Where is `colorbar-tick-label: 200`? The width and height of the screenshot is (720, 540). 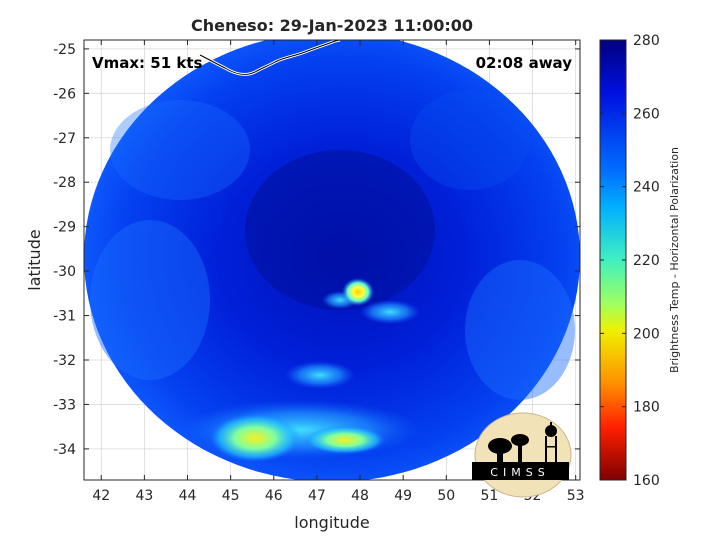 colorbar-tick-label: 200 is located at coordinates (646, 334).